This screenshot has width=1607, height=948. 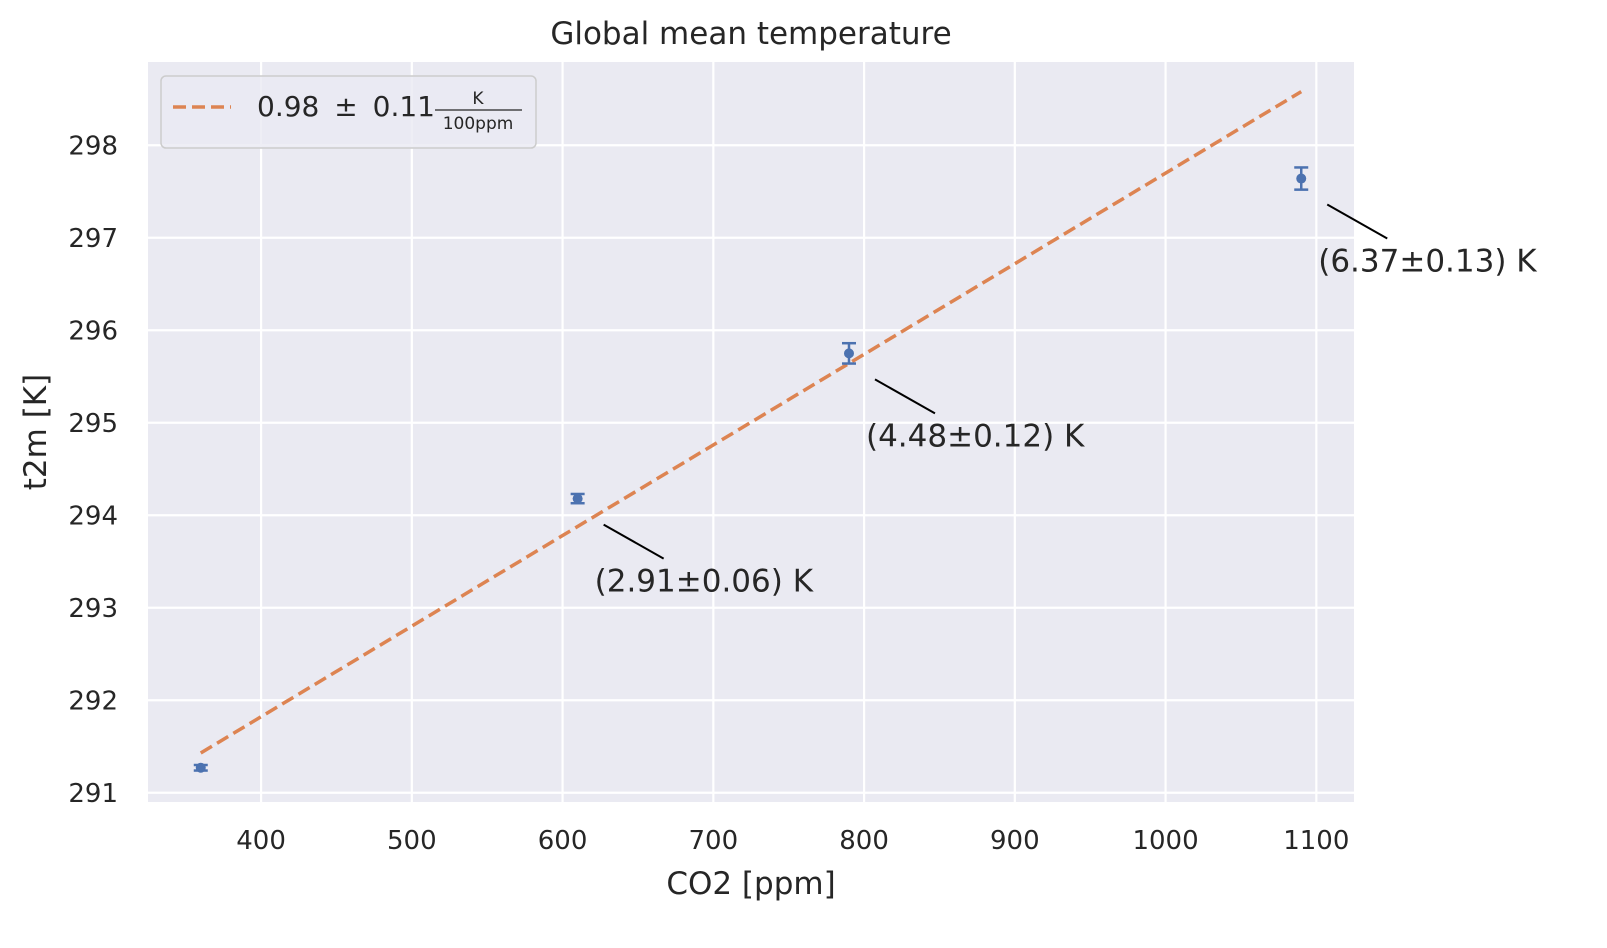 What do you see at coordinates (975, 436) in the screenshot?
I see `annotation-label: (4.48±0.12) K` at bounding box center [975, 436].